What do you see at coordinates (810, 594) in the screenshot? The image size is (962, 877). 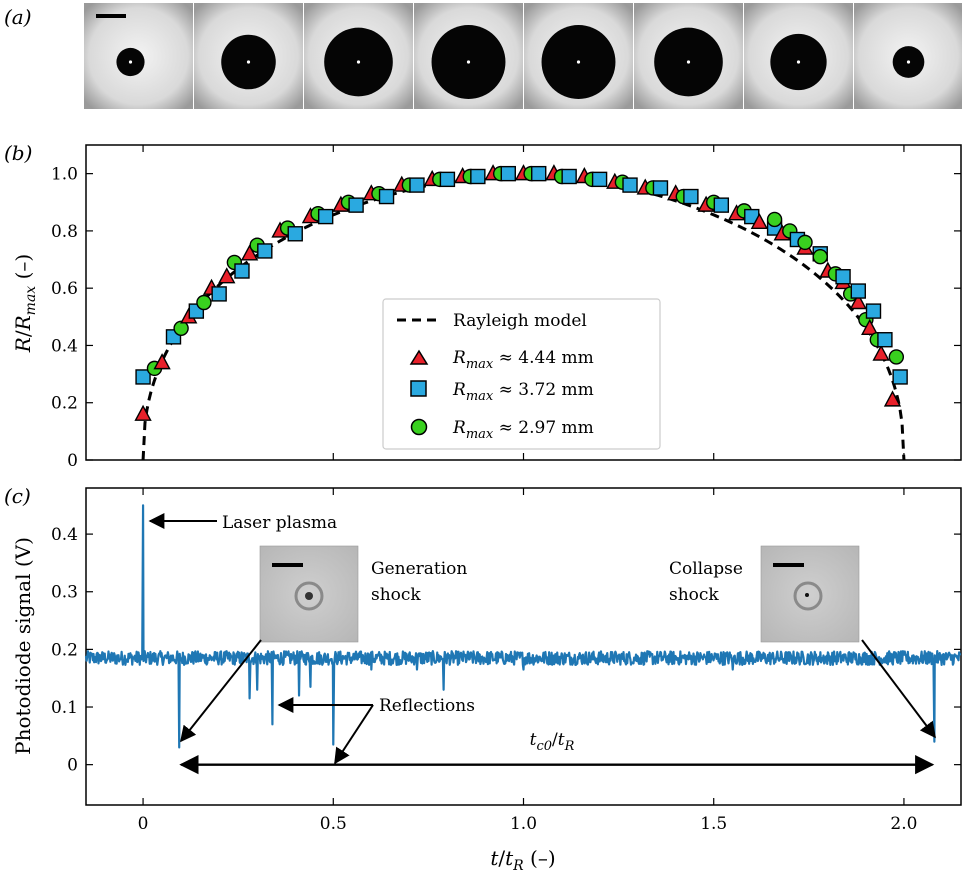 I see `collapse-shock-inset` at bounding box center [810, 594].